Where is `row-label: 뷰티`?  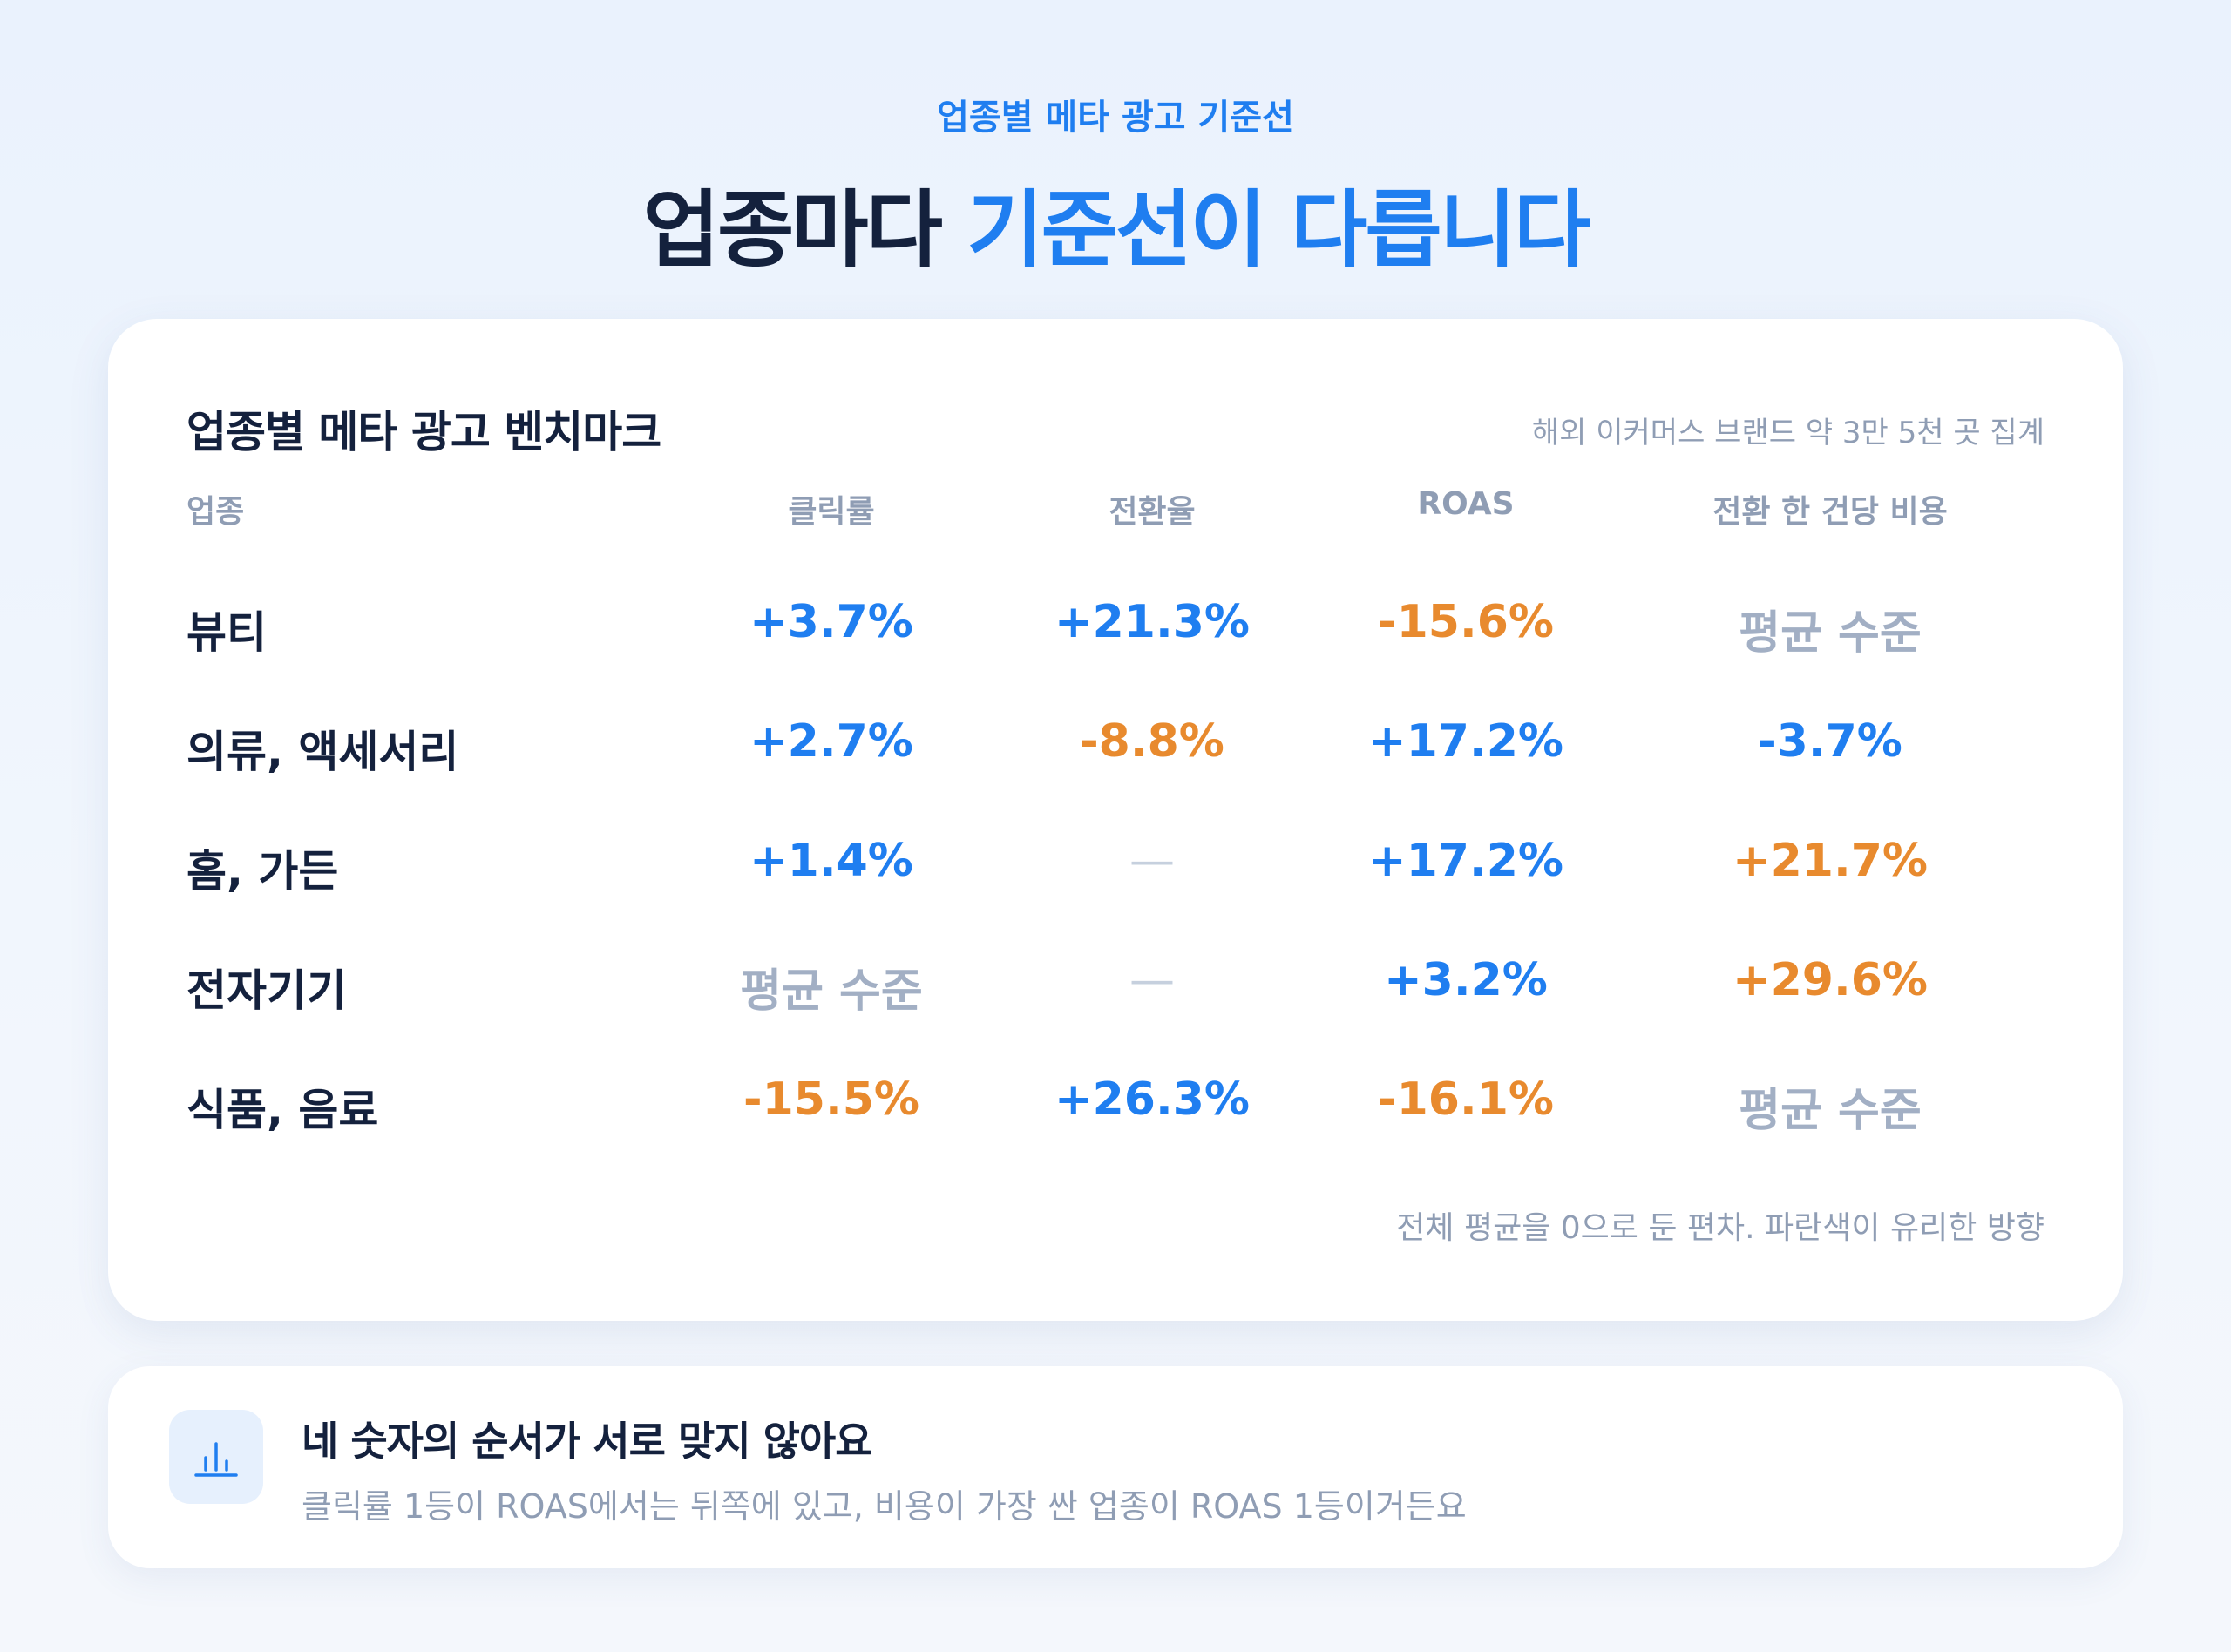
row-label: 뷰티 is located at coordinates (226, 632).